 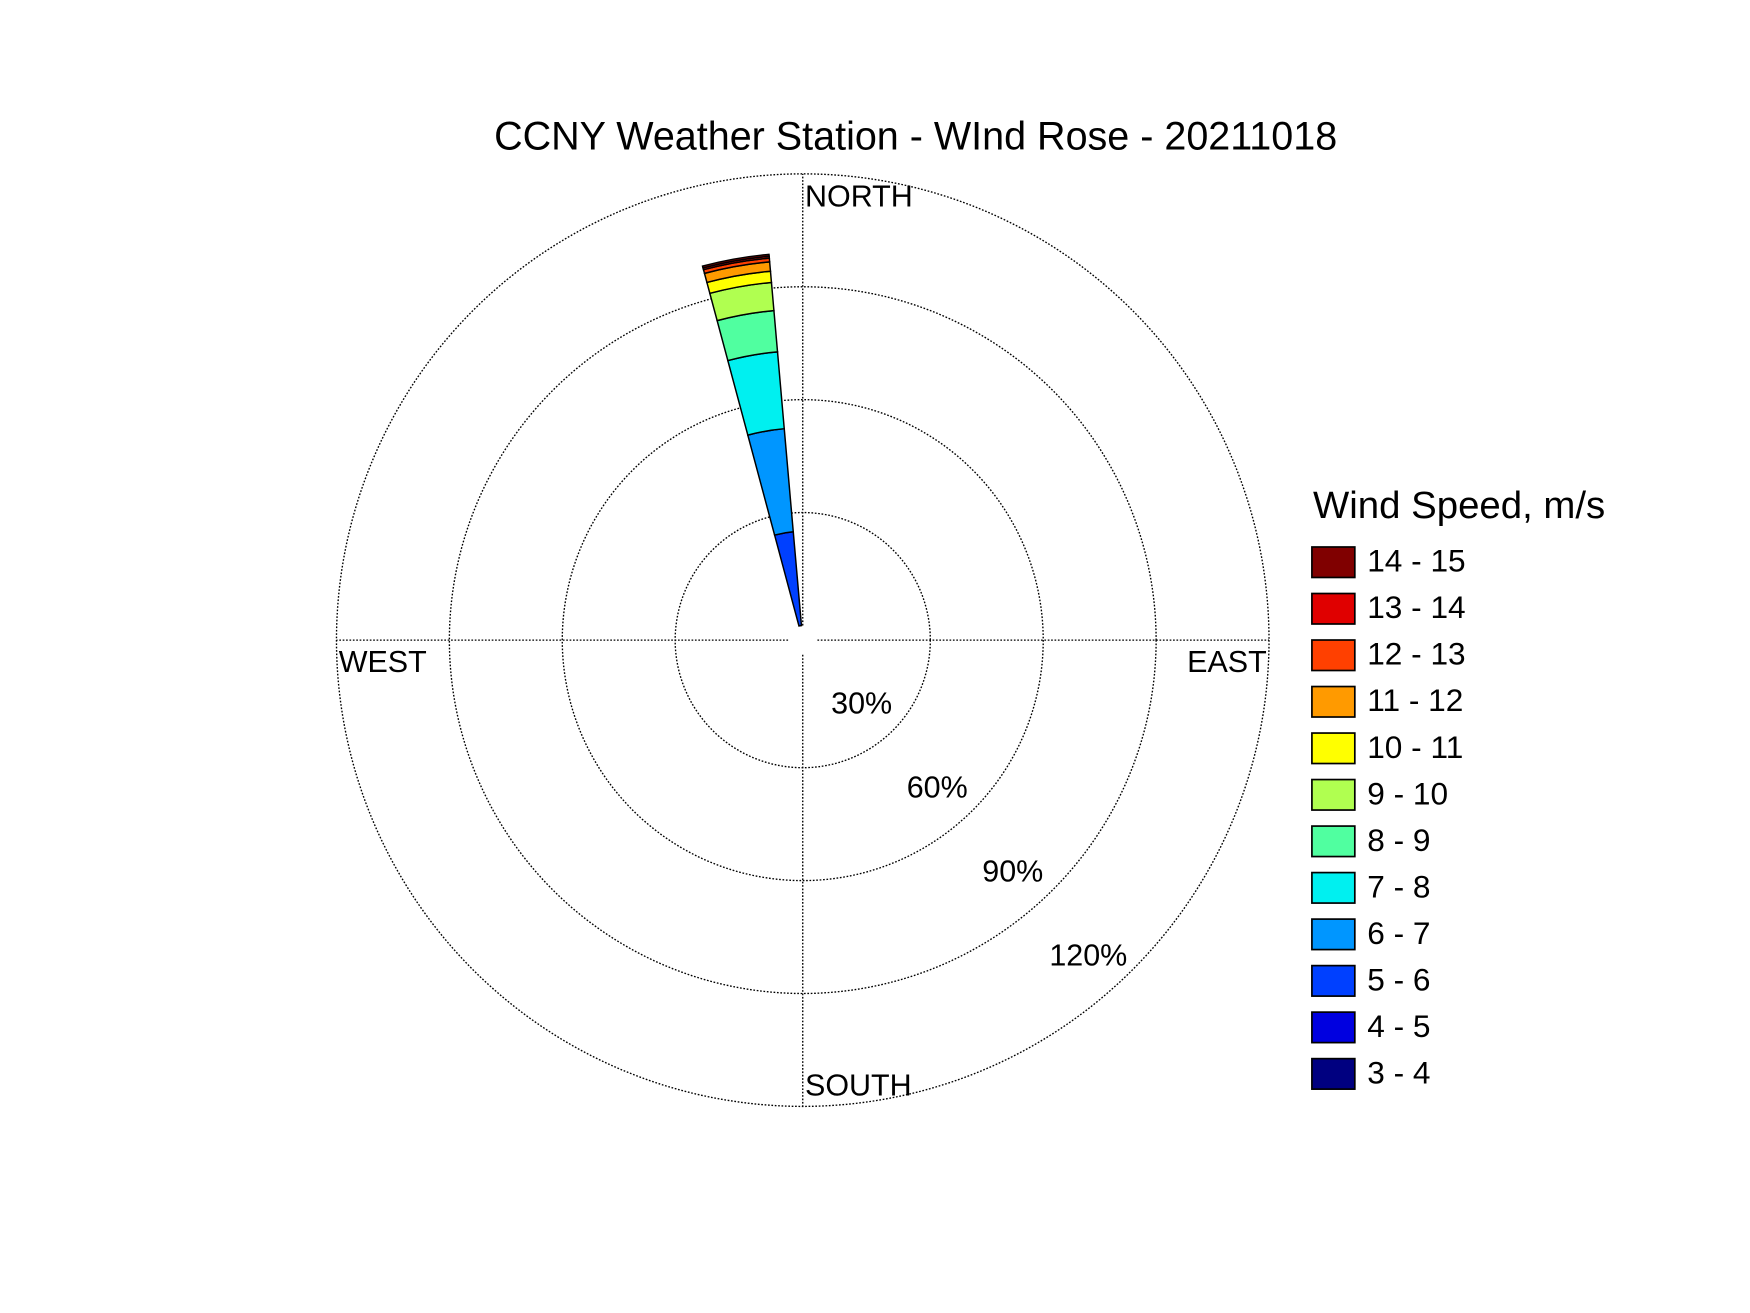 I want to click on direction-label: WEST, so click(x=383, y=662).